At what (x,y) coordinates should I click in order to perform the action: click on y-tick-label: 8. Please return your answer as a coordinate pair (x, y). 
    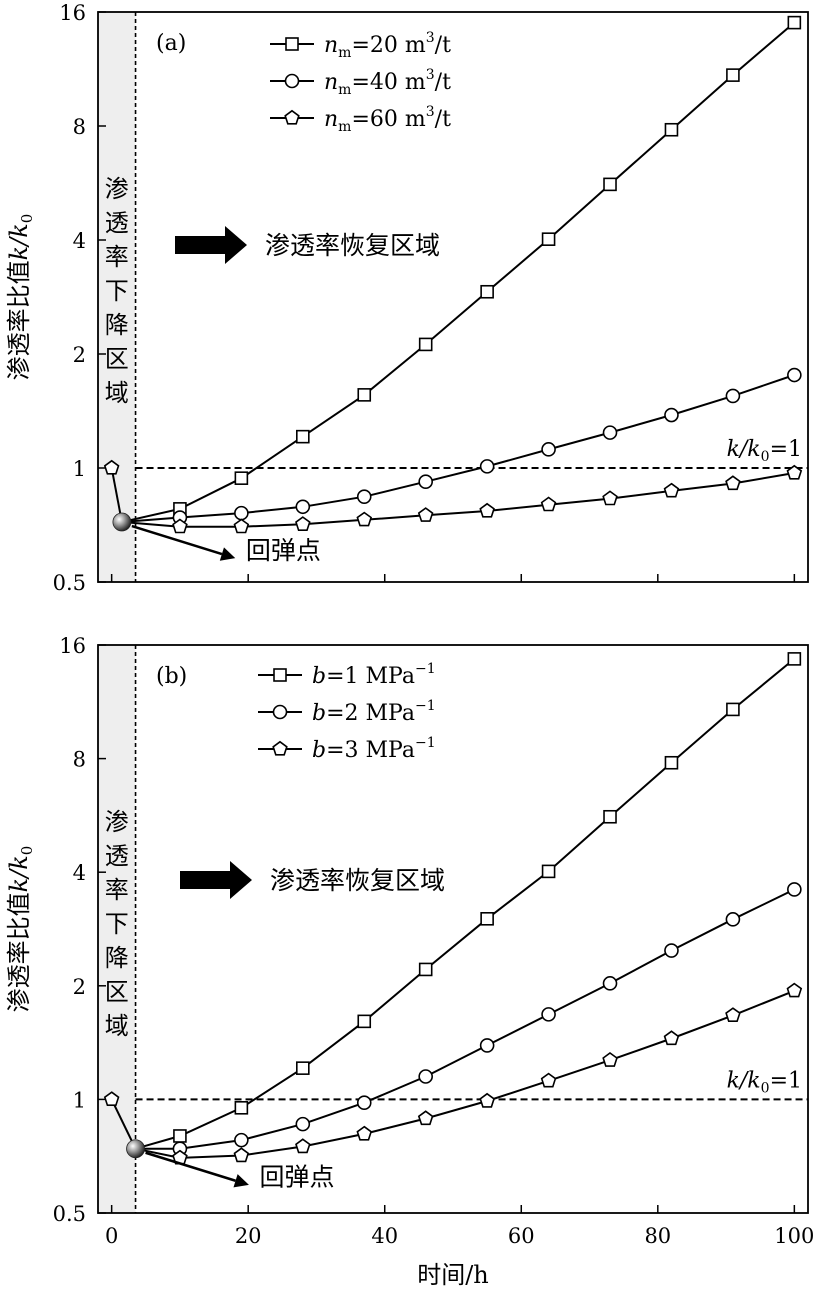
    Looking at the image, I should click on (79, 760).